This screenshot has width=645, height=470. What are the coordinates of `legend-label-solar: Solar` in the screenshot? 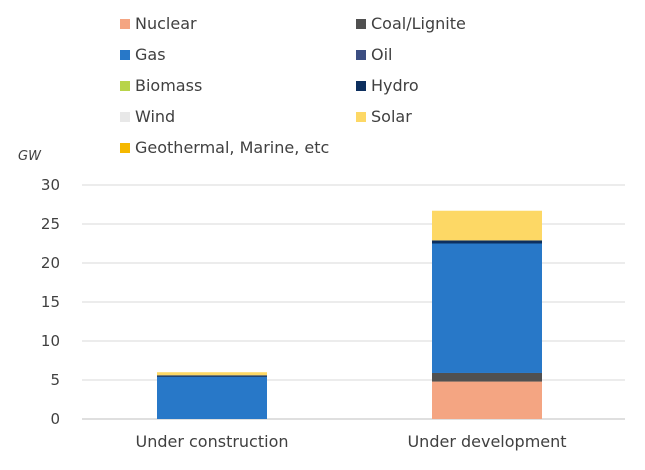 It's located at (391, 116).